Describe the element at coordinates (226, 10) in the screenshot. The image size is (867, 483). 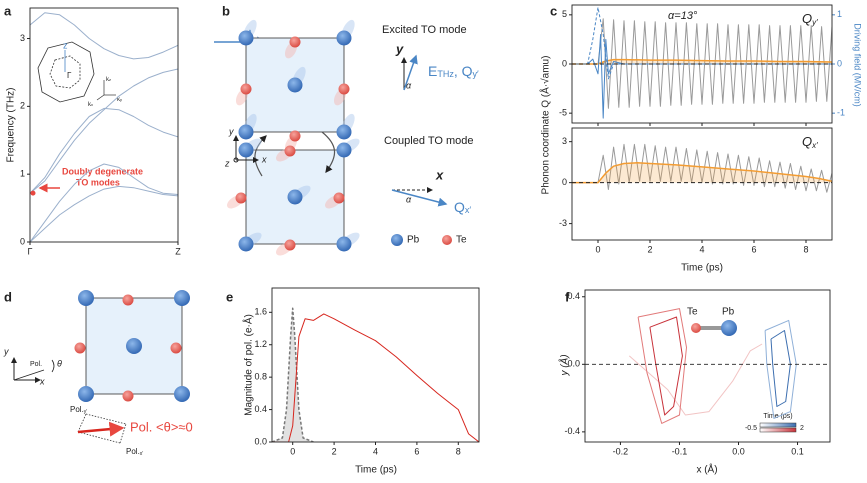
I see `panel-label: b` at that location.